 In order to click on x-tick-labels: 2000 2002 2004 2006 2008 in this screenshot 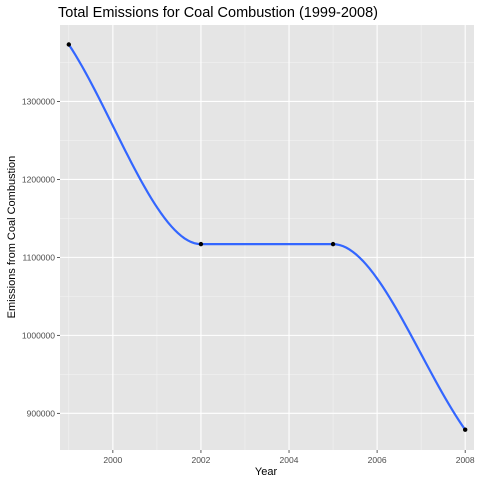, I will do `click(289, 460)`.